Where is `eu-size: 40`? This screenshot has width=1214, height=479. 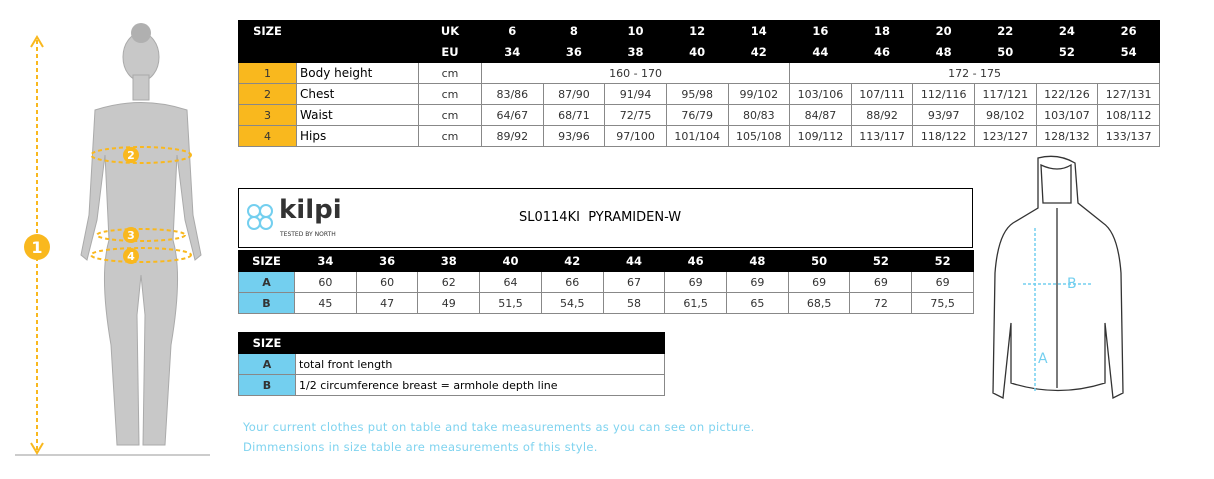 eu-size: 40 is located at coordinates (697, 52).